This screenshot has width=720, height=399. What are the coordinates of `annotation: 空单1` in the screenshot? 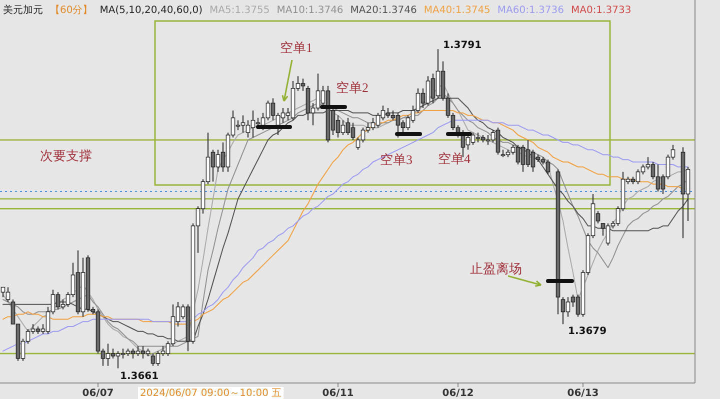 It's located at (296, 47).